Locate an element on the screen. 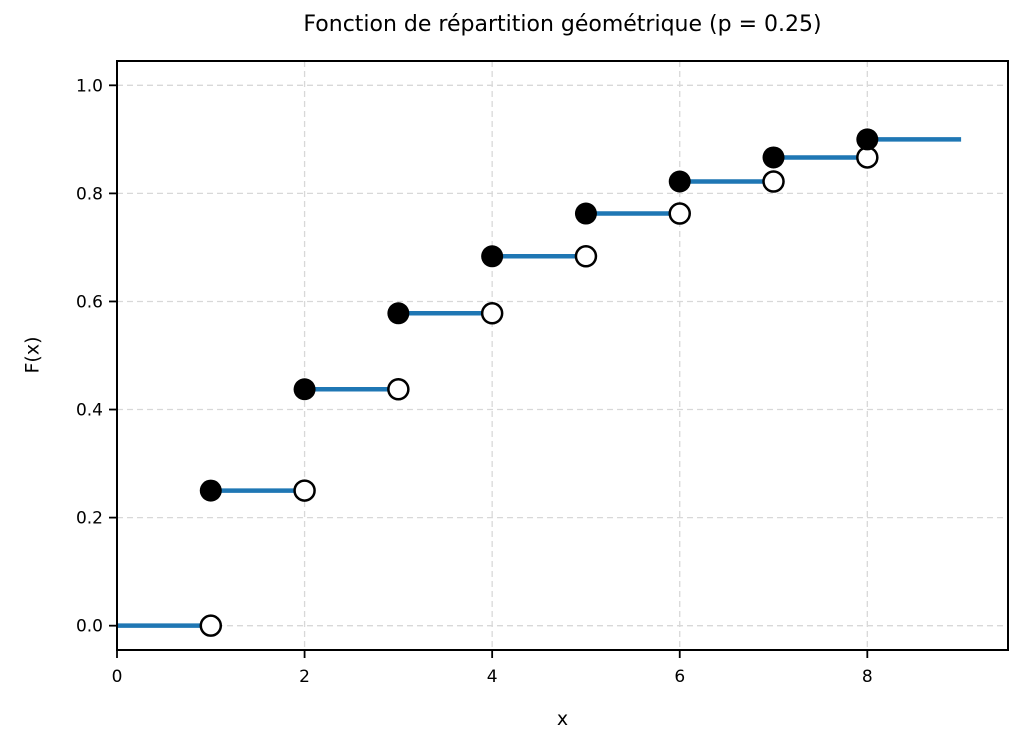  y-tick-label: 0.8 is located at coordinates (89, 194).